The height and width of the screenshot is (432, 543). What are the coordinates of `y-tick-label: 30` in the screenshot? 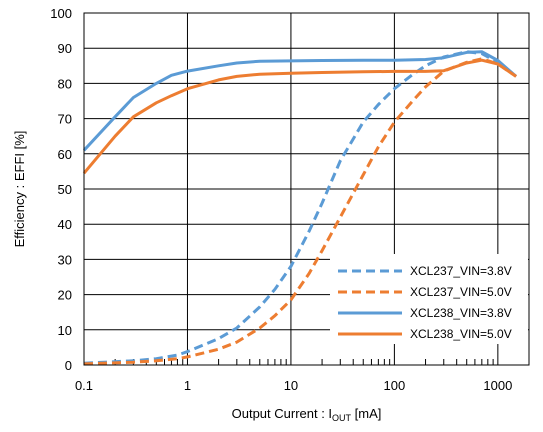 It's located at (65, 259).